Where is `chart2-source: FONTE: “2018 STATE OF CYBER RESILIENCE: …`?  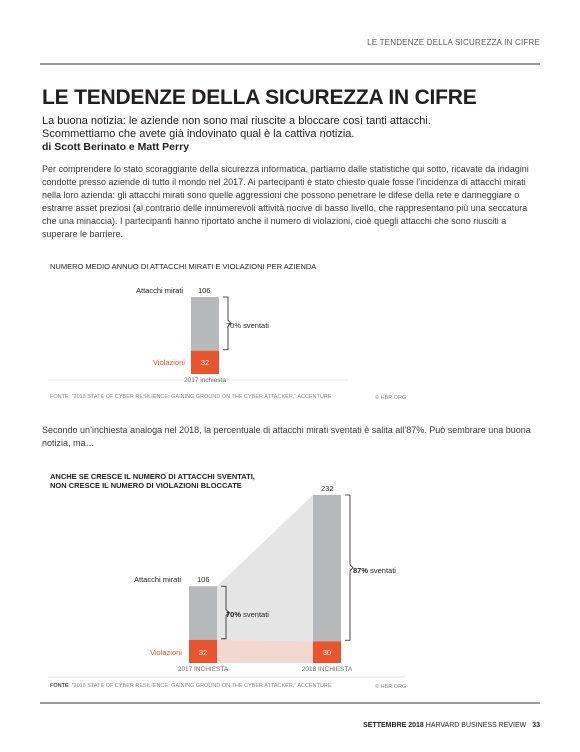 chart2-source: FONTE: “2018 STATE OF CYBER RESILIENCE: … is located at coordinates (191, 686).